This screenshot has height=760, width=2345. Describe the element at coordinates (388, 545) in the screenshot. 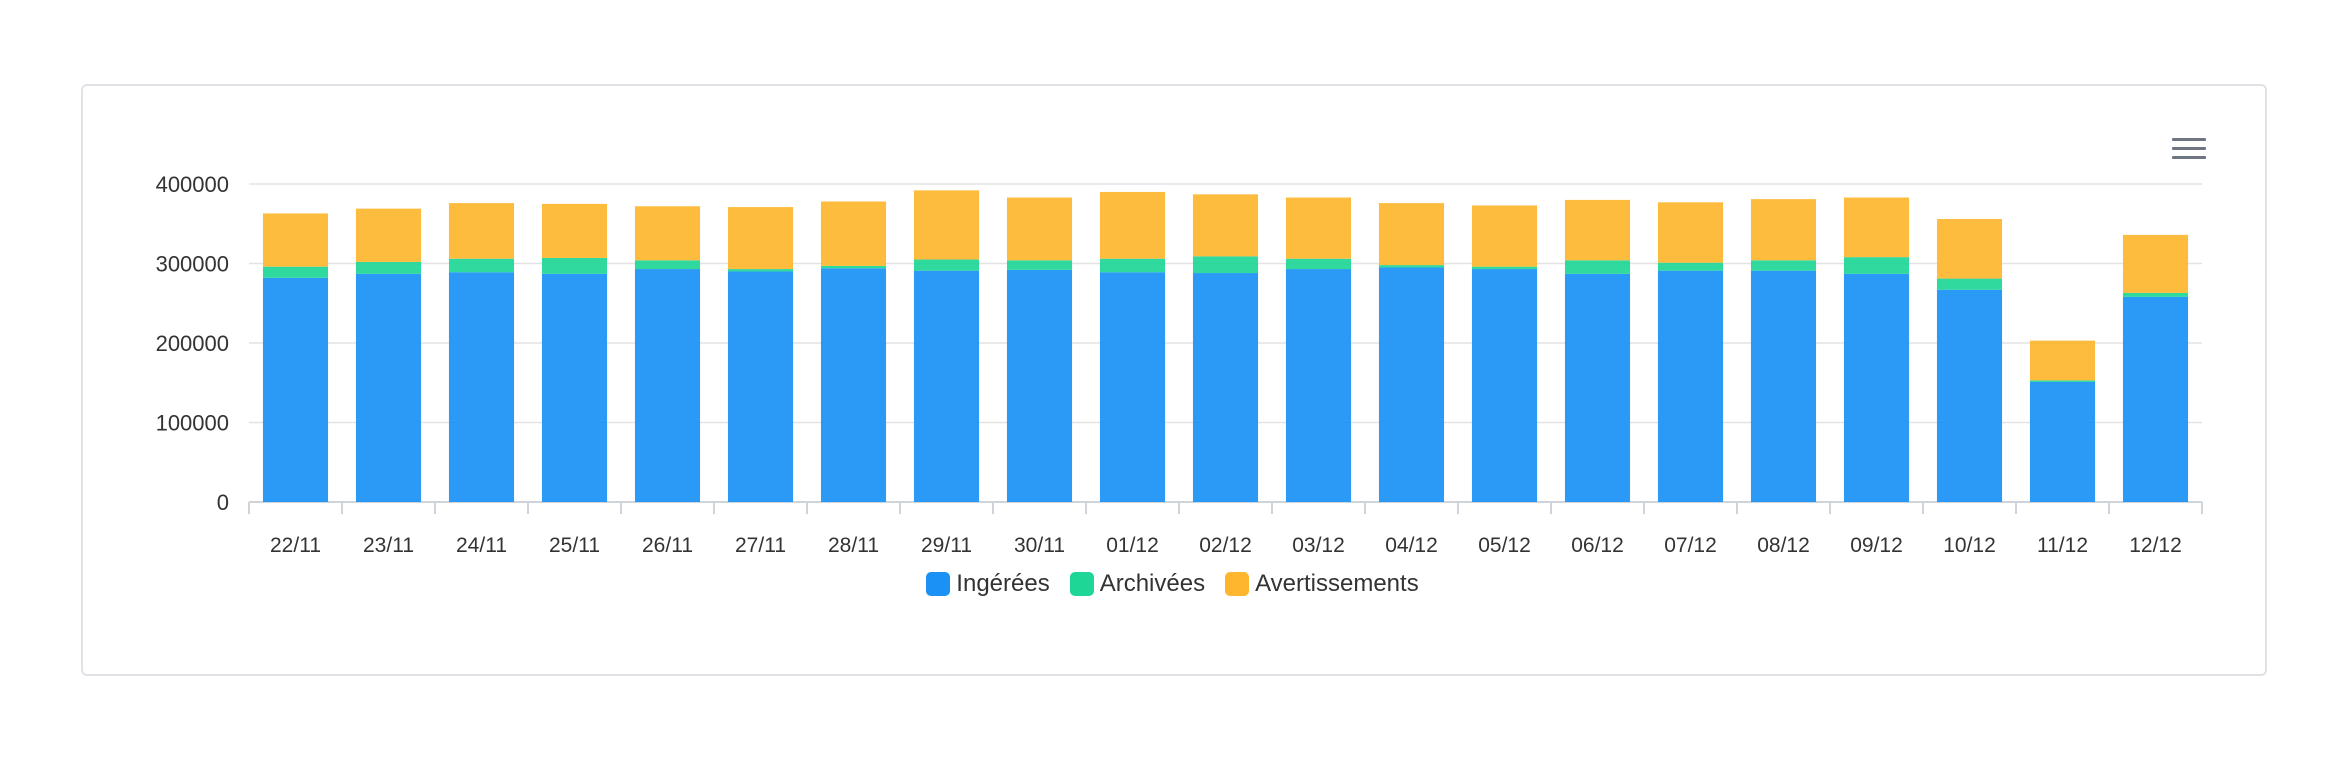

I see `x-tick-label: 23/11` at that location.